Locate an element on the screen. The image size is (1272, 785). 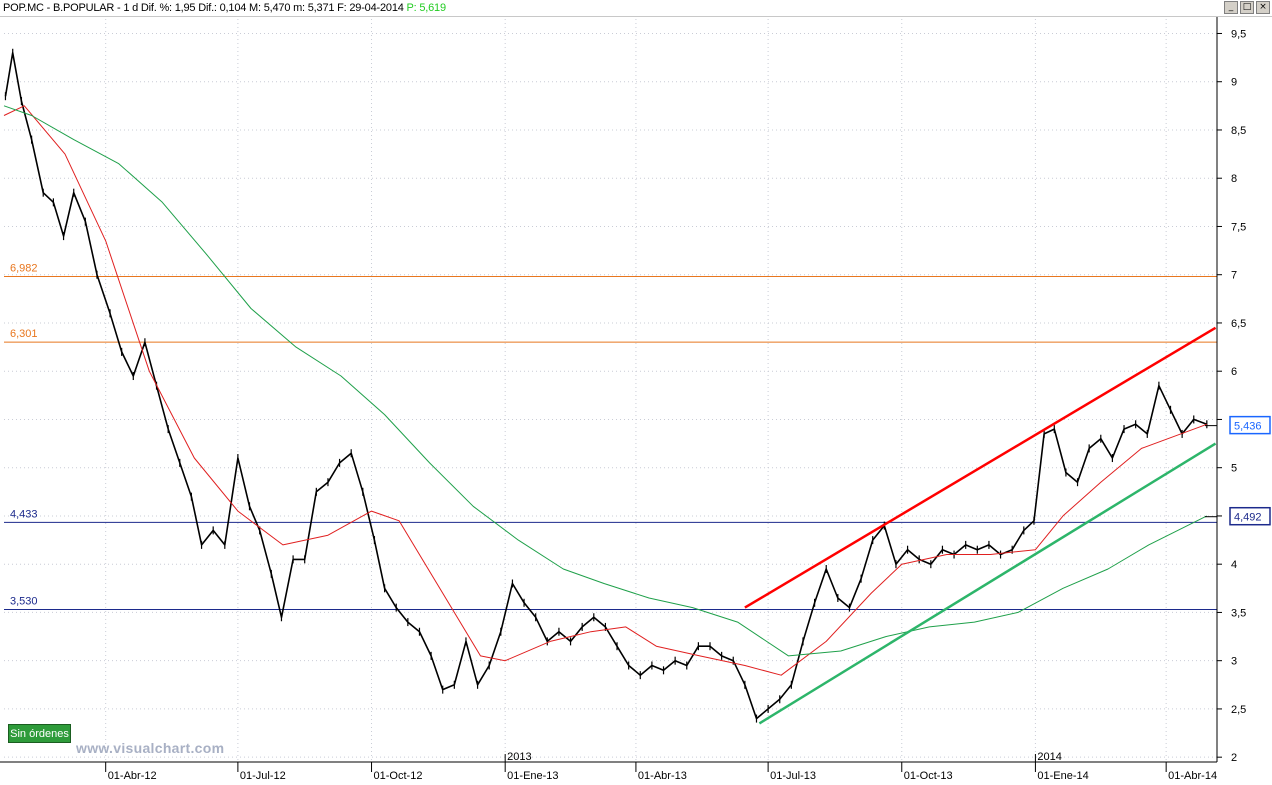
window-controls: _ □ × is located at coordinates (1247, 7).